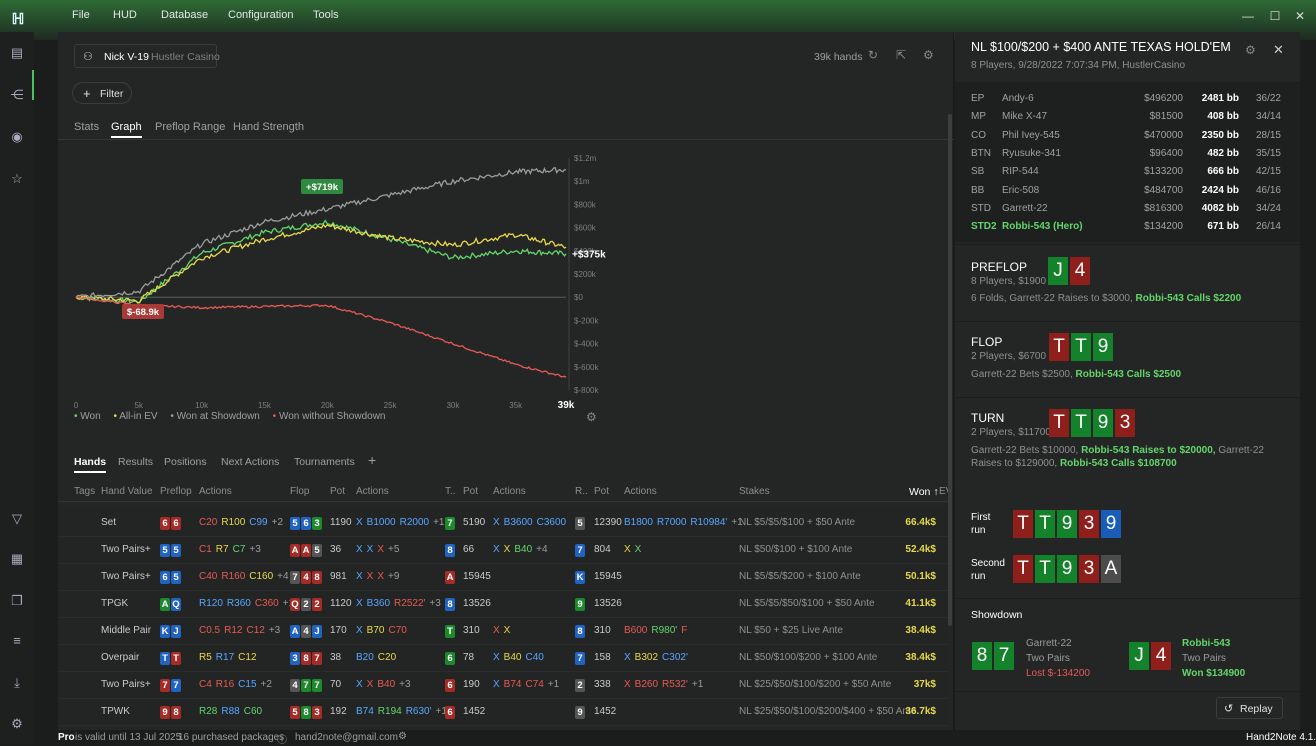 The image size is (1316, 746). Describe the element at coordinates (754, 491) in the screenshot. I see `col-stakes: Stakes` at that location.